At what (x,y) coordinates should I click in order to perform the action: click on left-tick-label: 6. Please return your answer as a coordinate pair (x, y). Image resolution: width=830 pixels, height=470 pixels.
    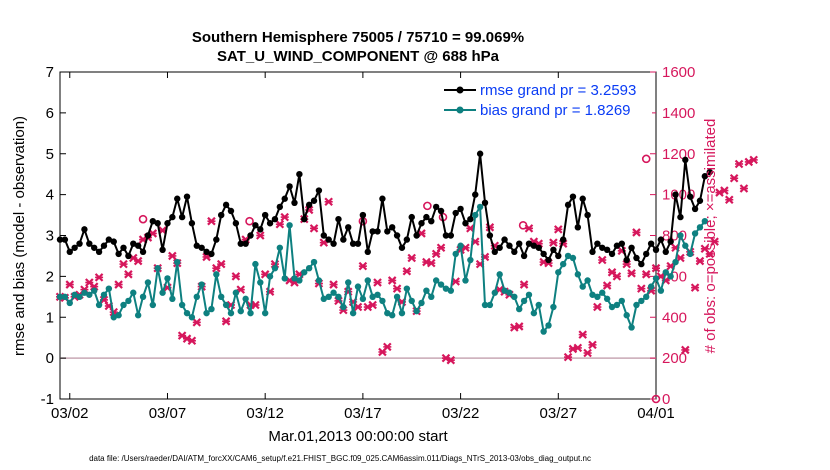
    Looking at the image, I should click on (50, 113).